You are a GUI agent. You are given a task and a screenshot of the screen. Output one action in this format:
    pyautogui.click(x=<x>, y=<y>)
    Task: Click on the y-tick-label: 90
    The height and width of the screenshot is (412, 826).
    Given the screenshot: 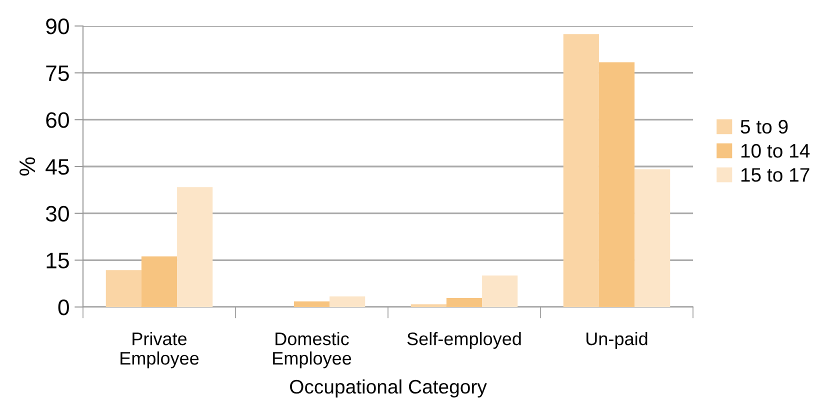 What is the action you would take?
    pyautogui.click(x=57, y=26)
    